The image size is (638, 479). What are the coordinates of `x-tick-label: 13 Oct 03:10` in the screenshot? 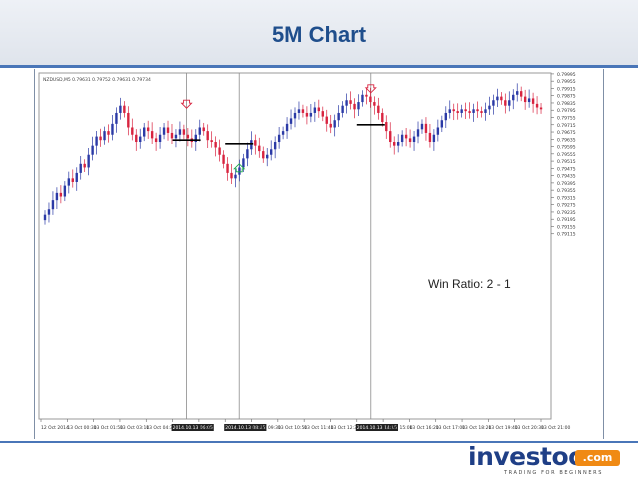 It's located at (134, 428).